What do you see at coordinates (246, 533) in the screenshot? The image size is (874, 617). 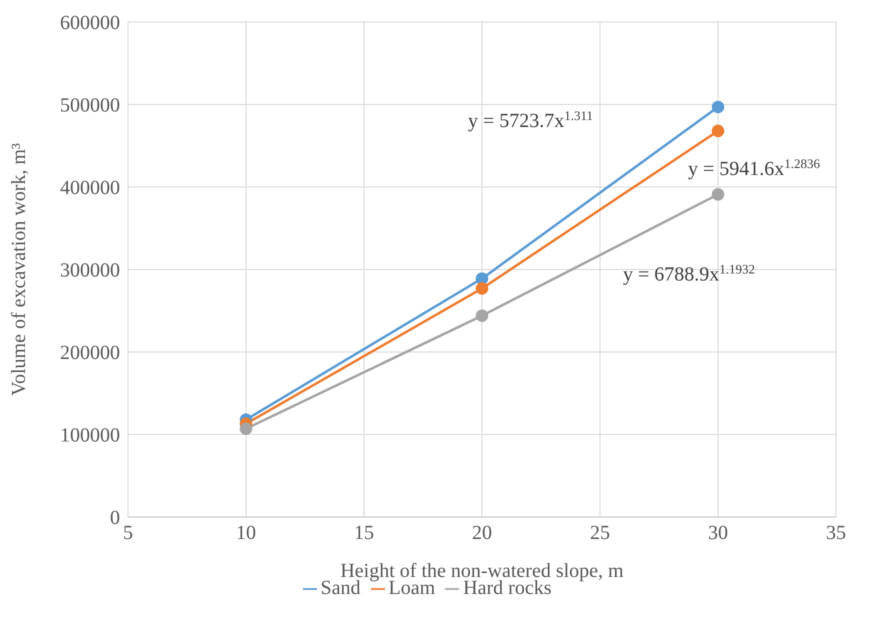 I see `x-tick-label: 10` at bounding box center [246, 533].